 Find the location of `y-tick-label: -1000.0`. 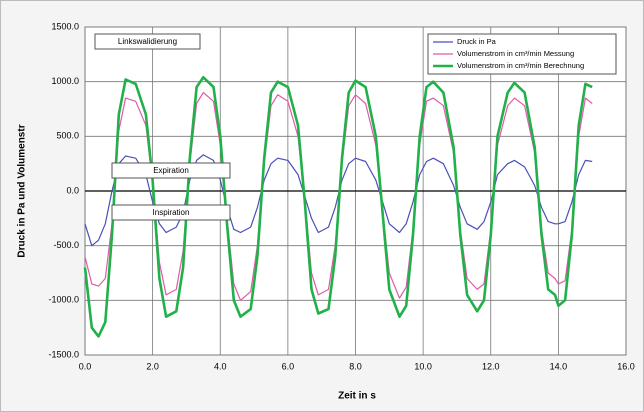

y-tick-label: -1000.0 is located at coordinates (63, 300).